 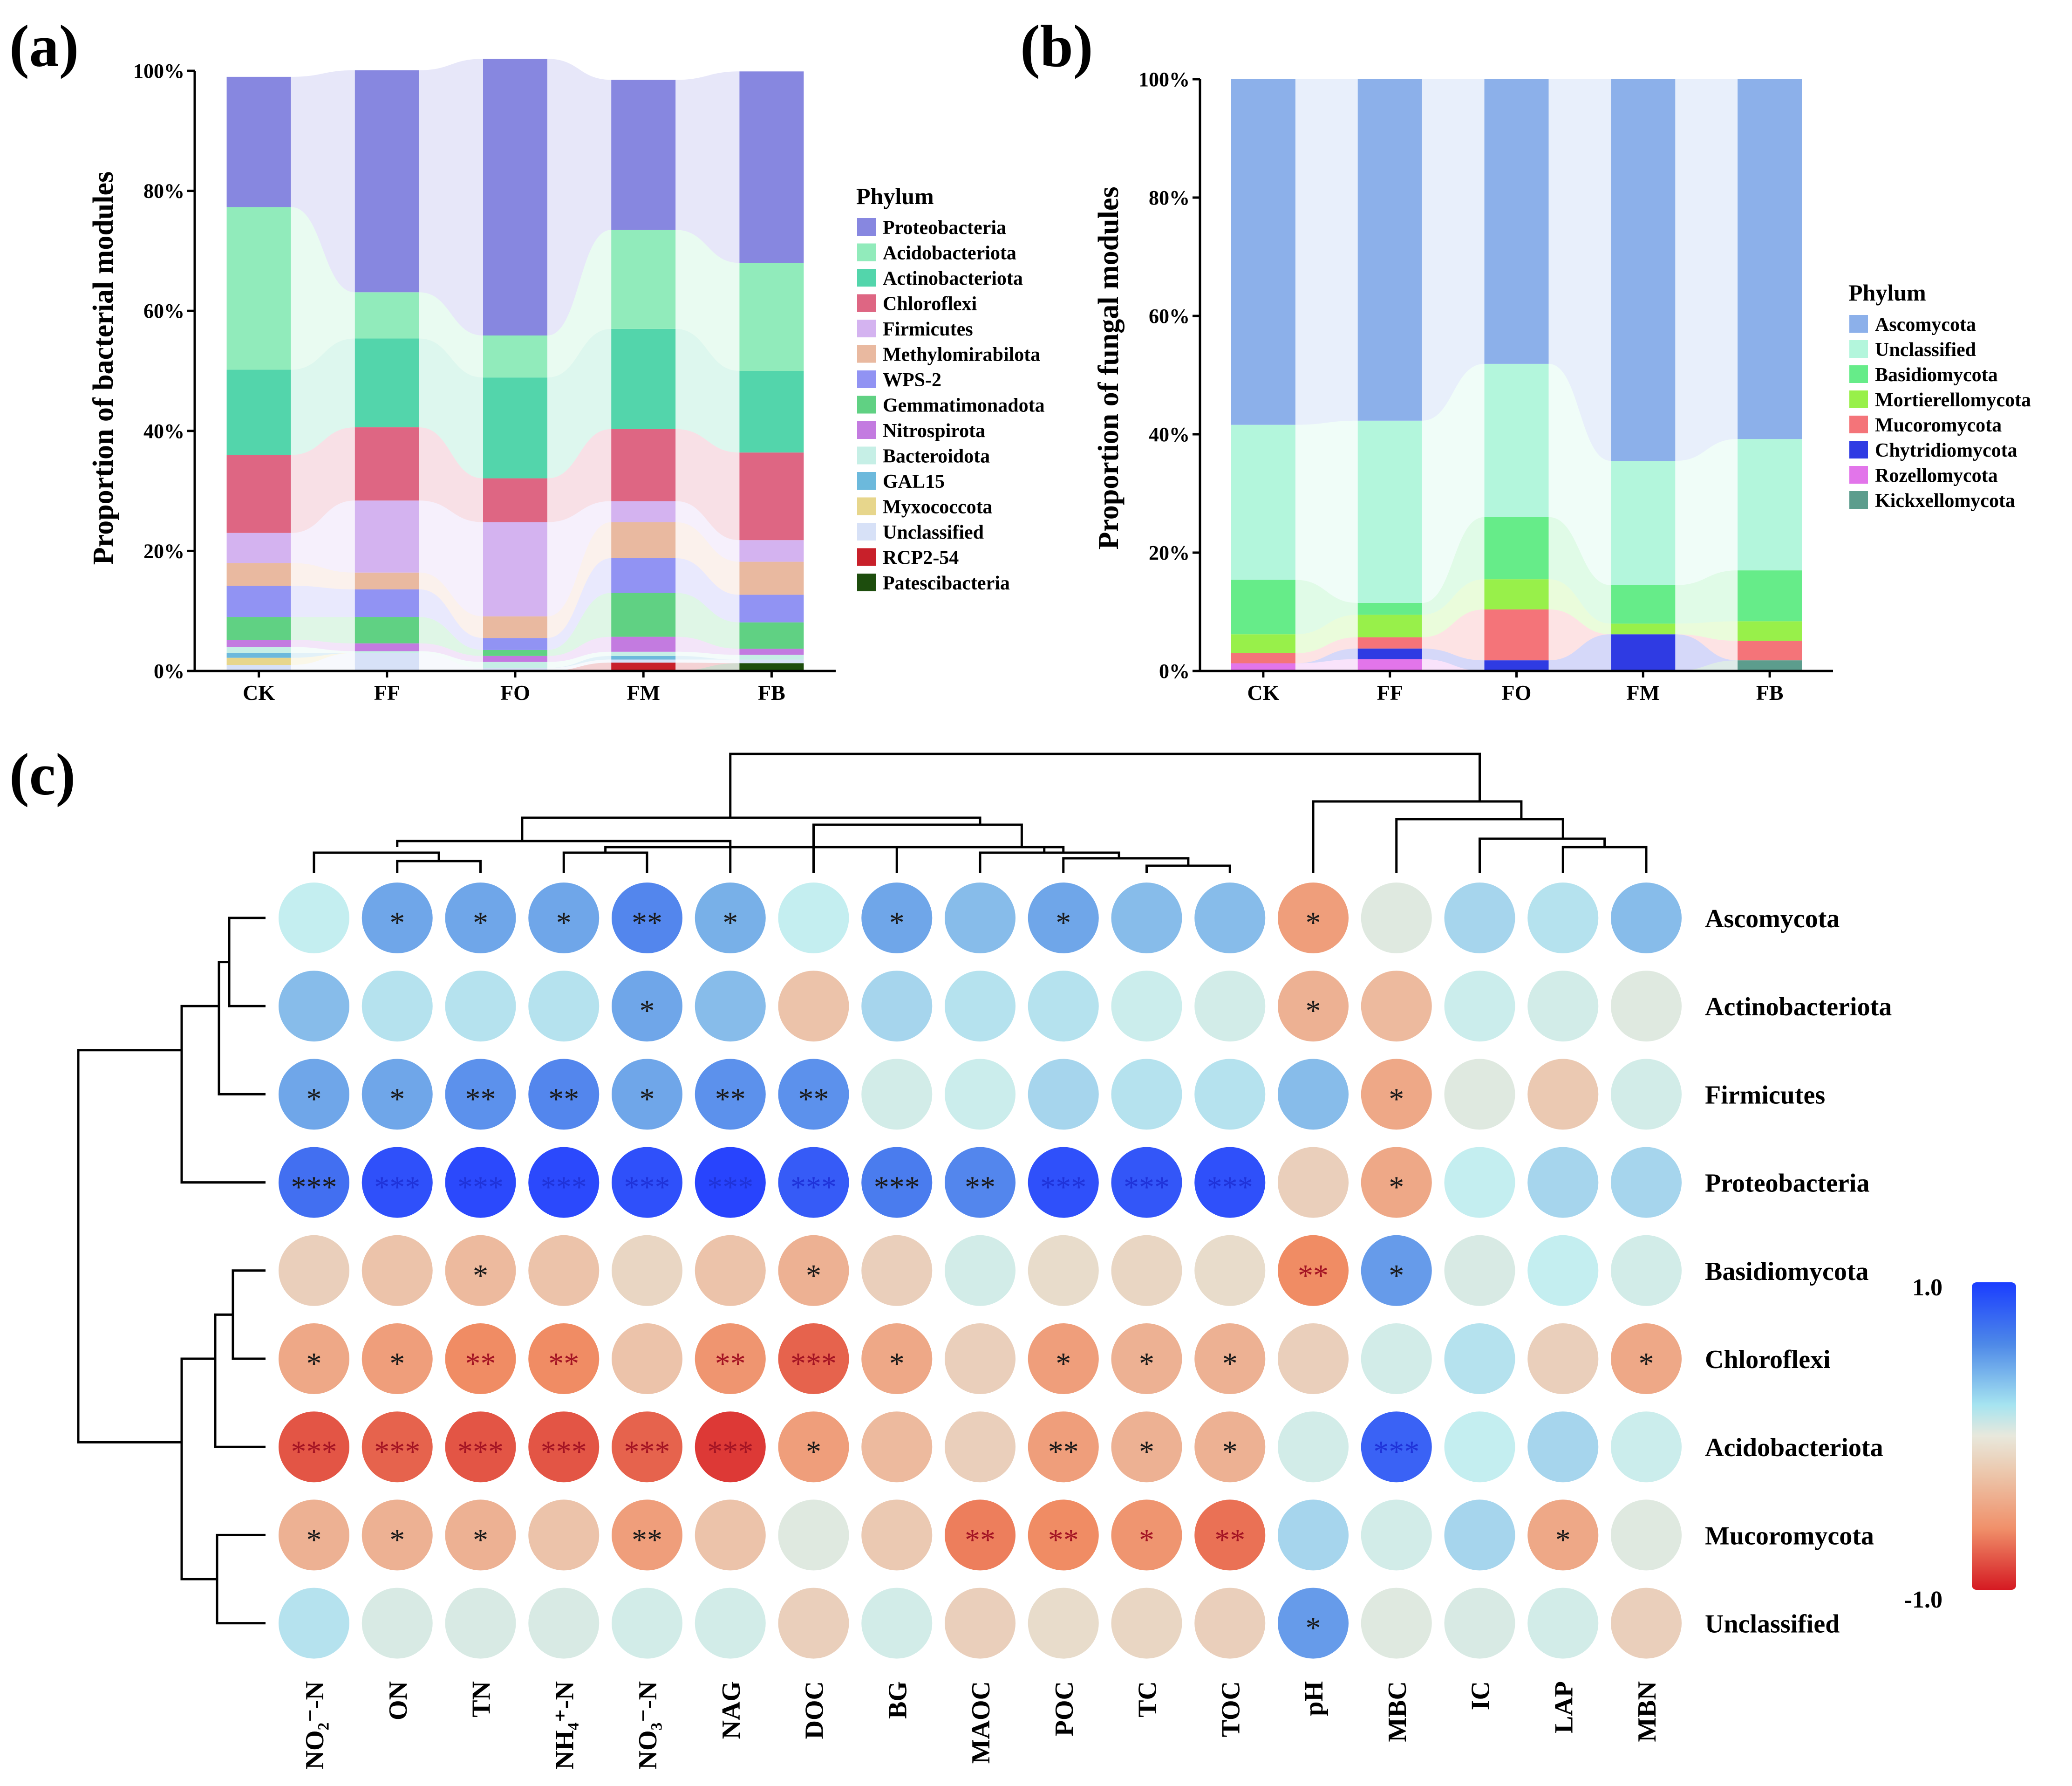 I want to click on bar-fb-acidobacteriota, so click(x=771, y=317).